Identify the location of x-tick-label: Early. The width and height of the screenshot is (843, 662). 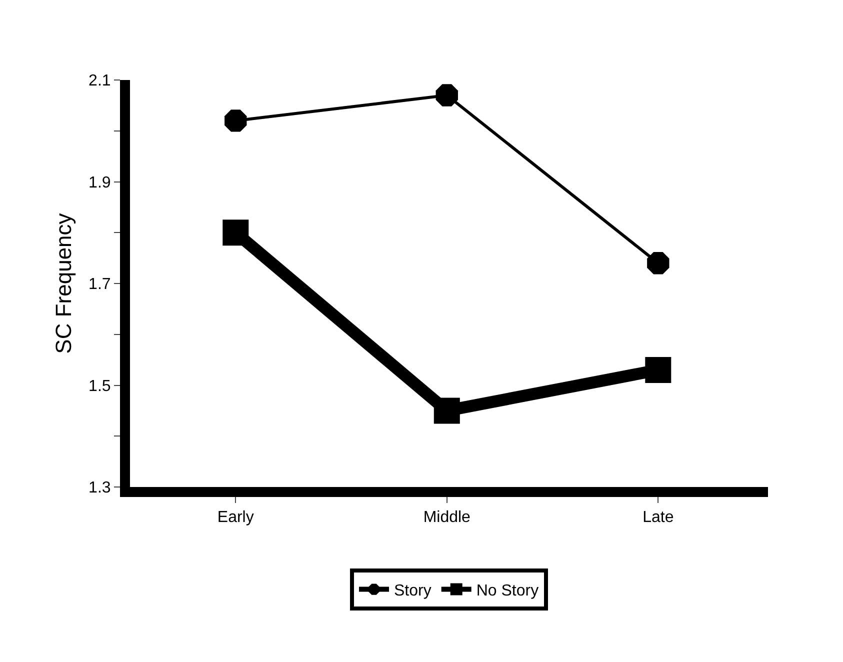
(235, 517).